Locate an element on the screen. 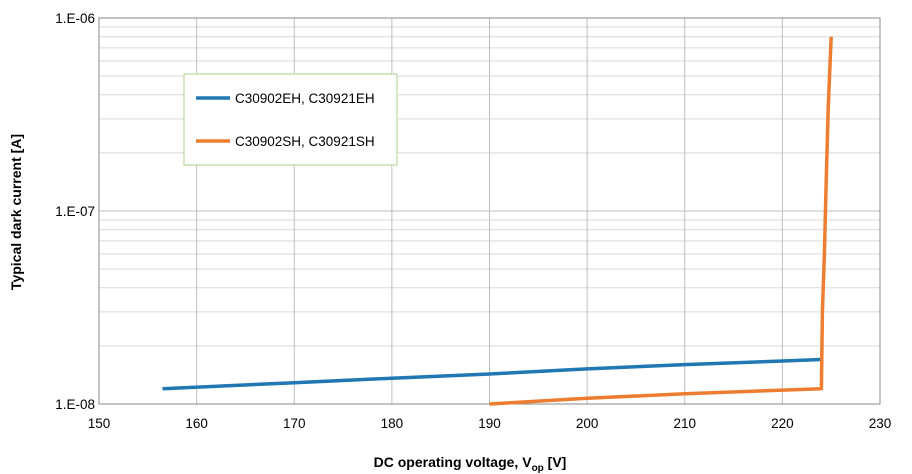 This screenshot has height=474, width=912. legend-box is located at coordinates (290, 119).